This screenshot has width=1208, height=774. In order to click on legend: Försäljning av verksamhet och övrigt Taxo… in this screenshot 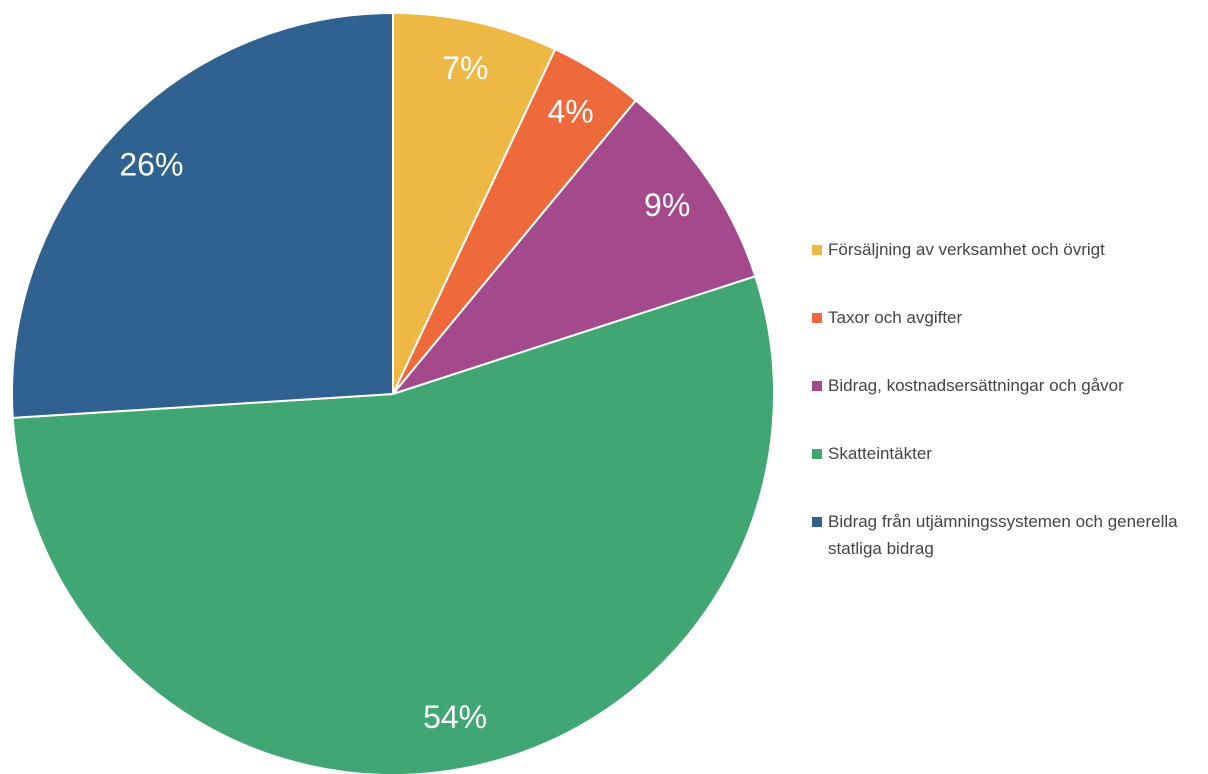, I will do `click(1002, 419)`.